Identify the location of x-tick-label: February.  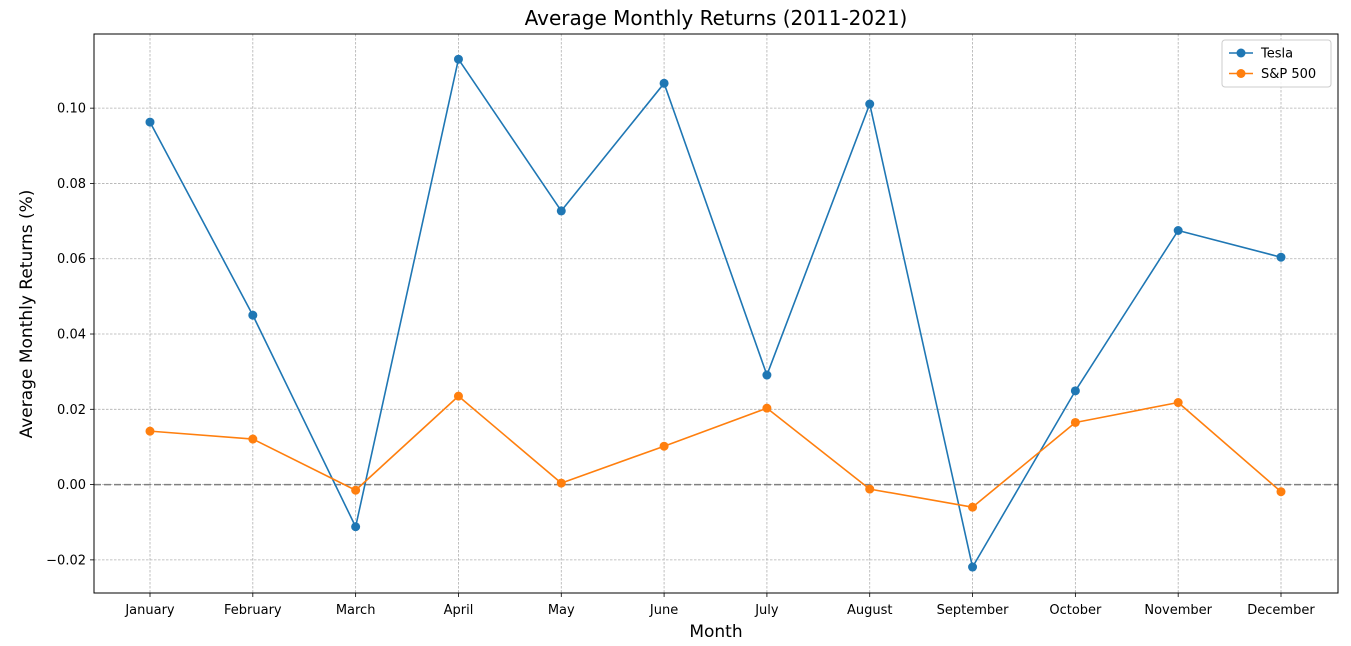
(253, 610).